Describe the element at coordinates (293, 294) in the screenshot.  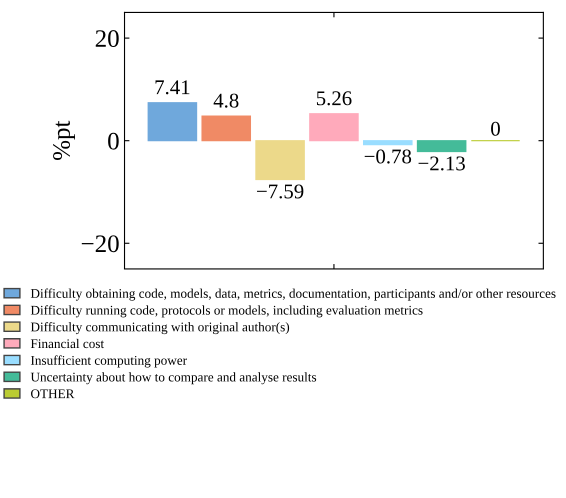
I see `legend-label: Difficulty obtaining code, models, data, metrics, documentation, participants and/or other resources` at that location.